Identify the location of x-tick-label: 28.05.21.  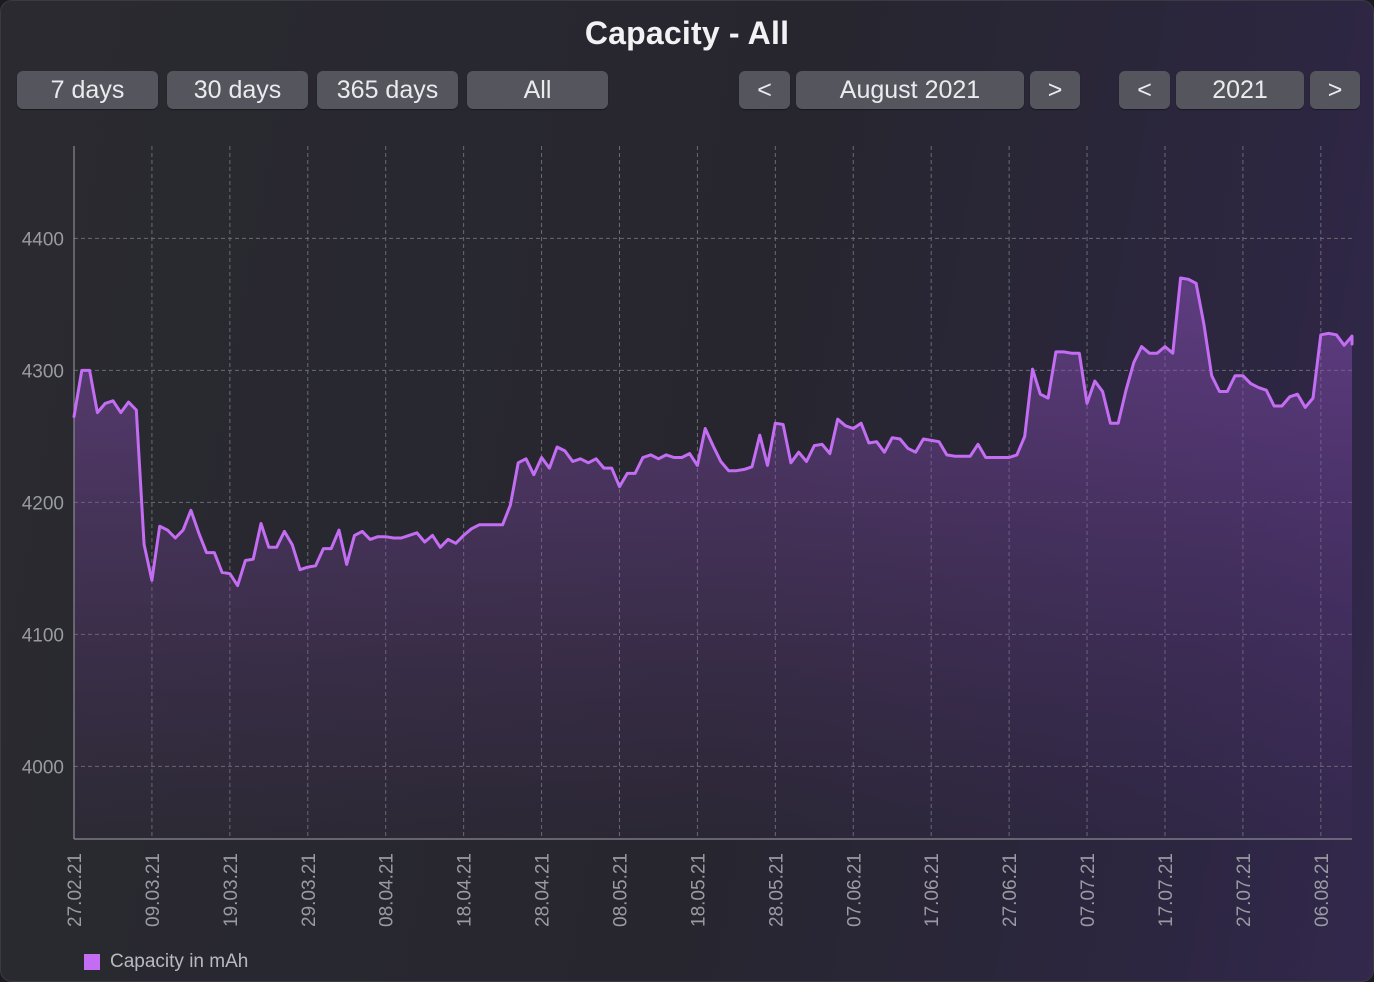
(776, 890).